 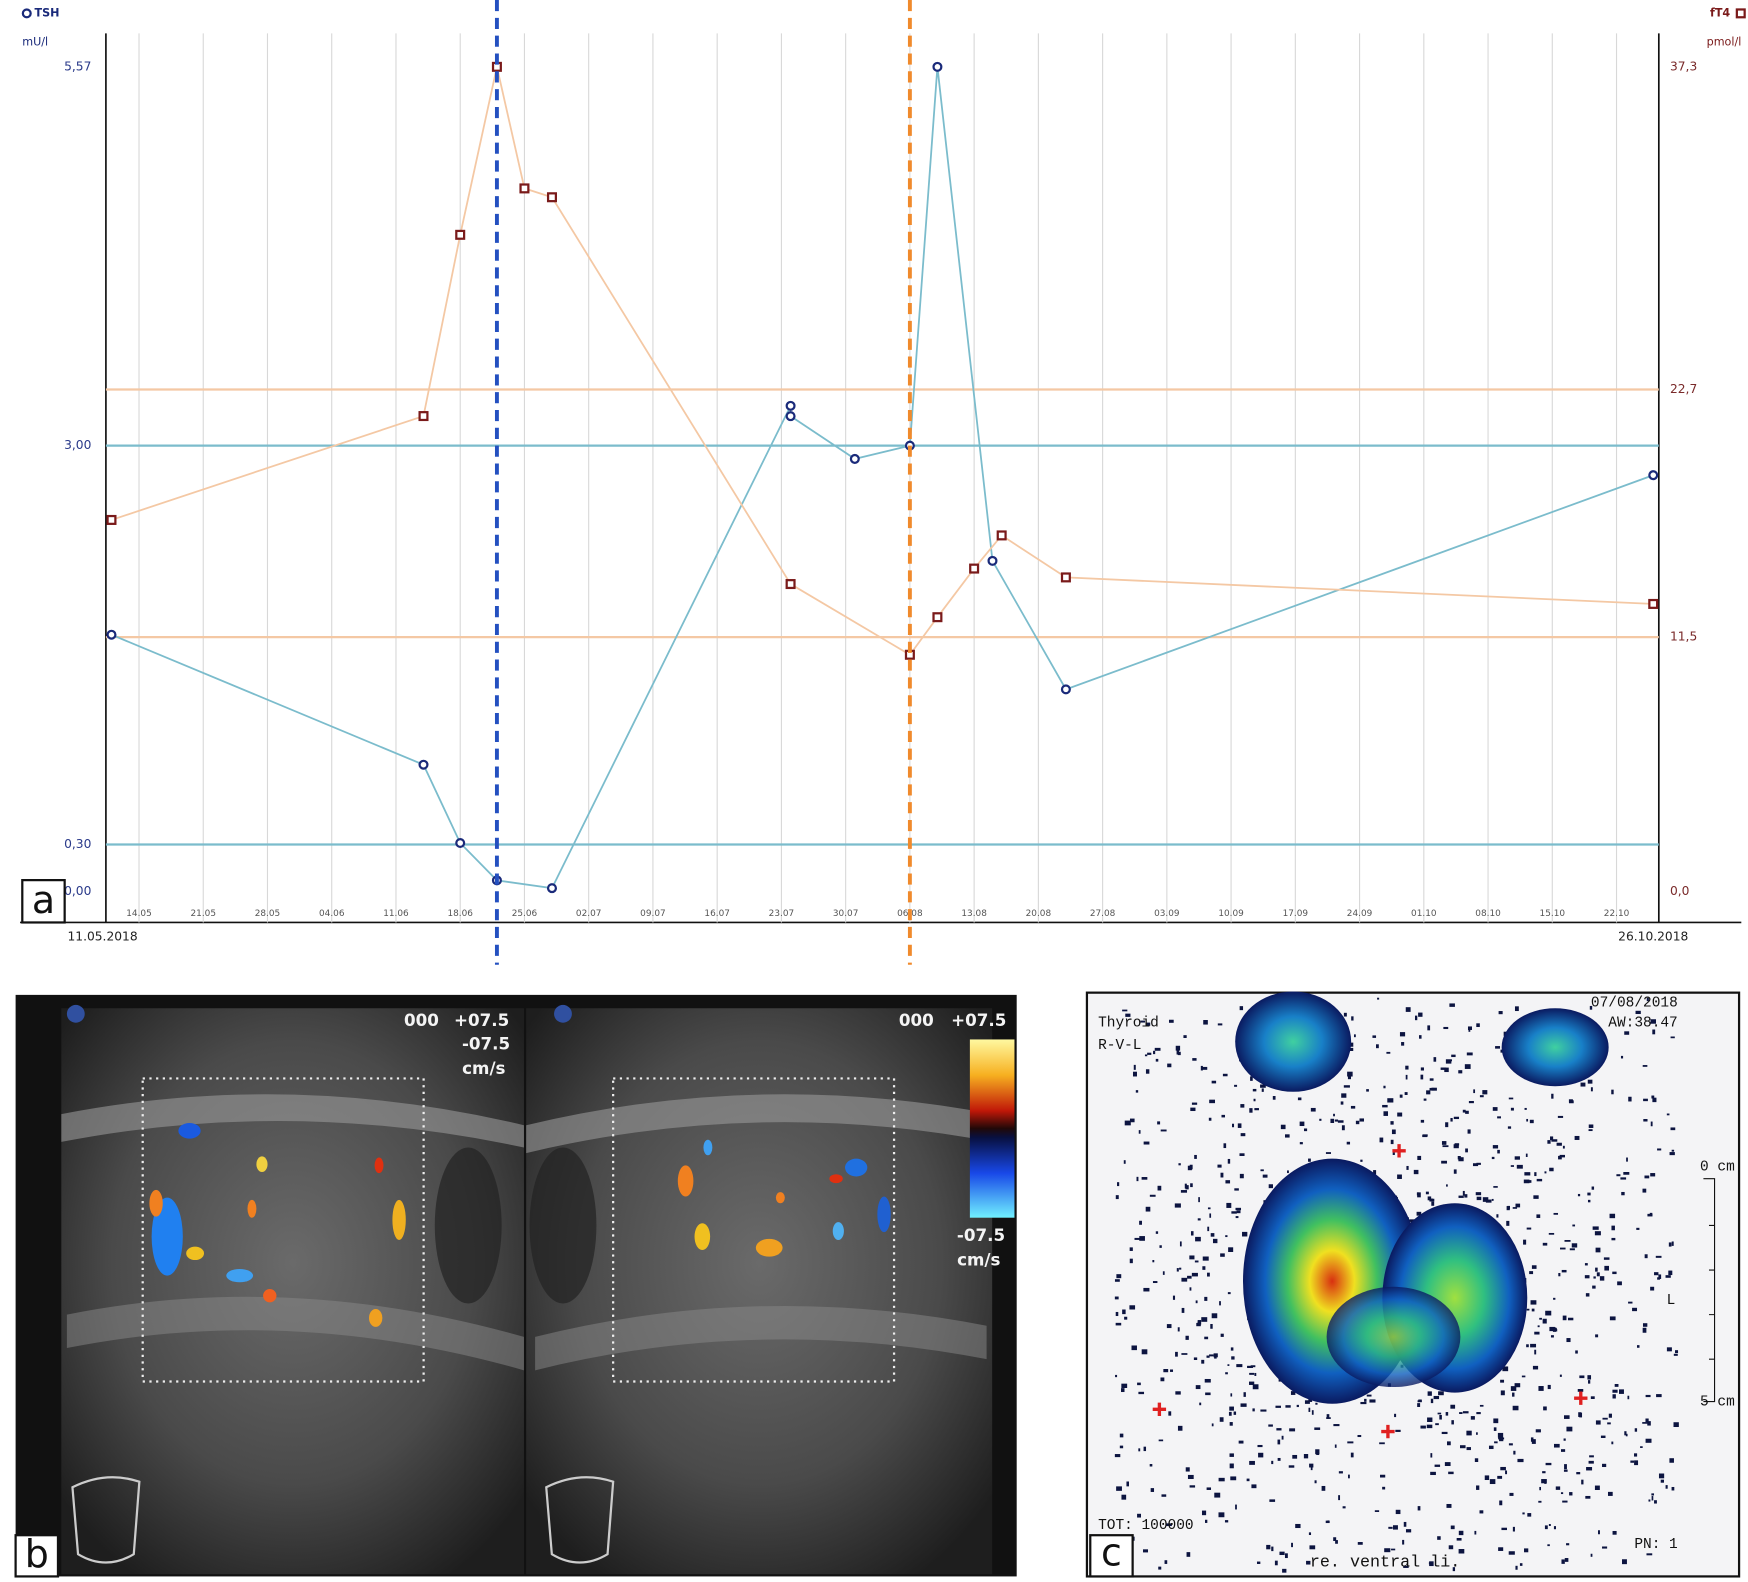 I want to click on x-range-label: 11.05.2018, so click(x=102, y=936).